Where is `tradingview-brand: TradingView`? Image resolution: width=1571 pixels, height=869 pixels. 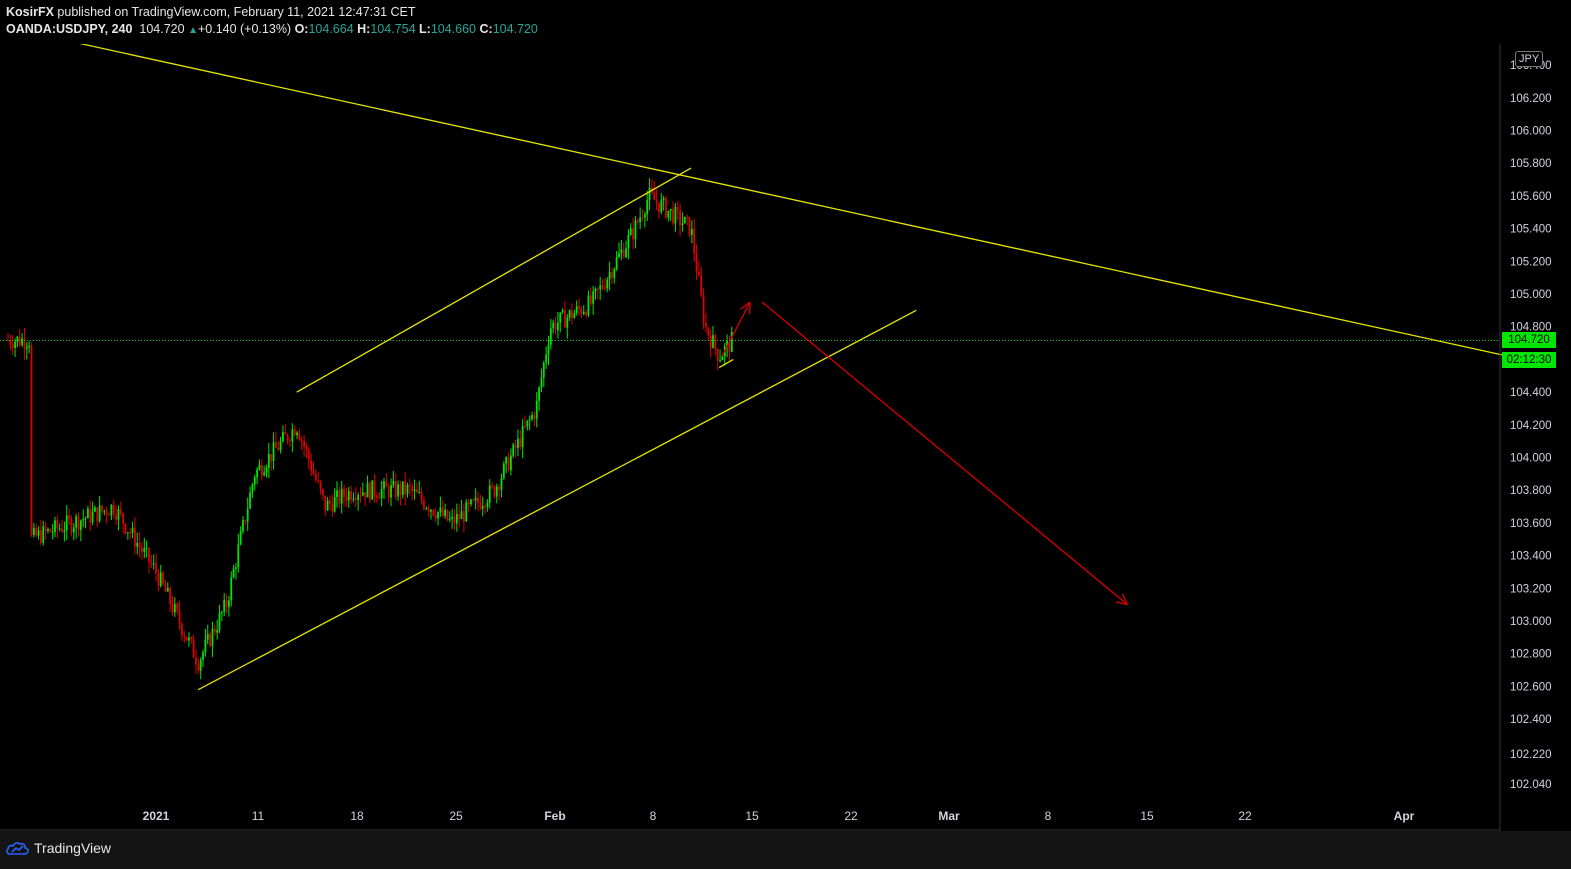 tradingview-brand: TradingView is located at coordinates (73, 848).